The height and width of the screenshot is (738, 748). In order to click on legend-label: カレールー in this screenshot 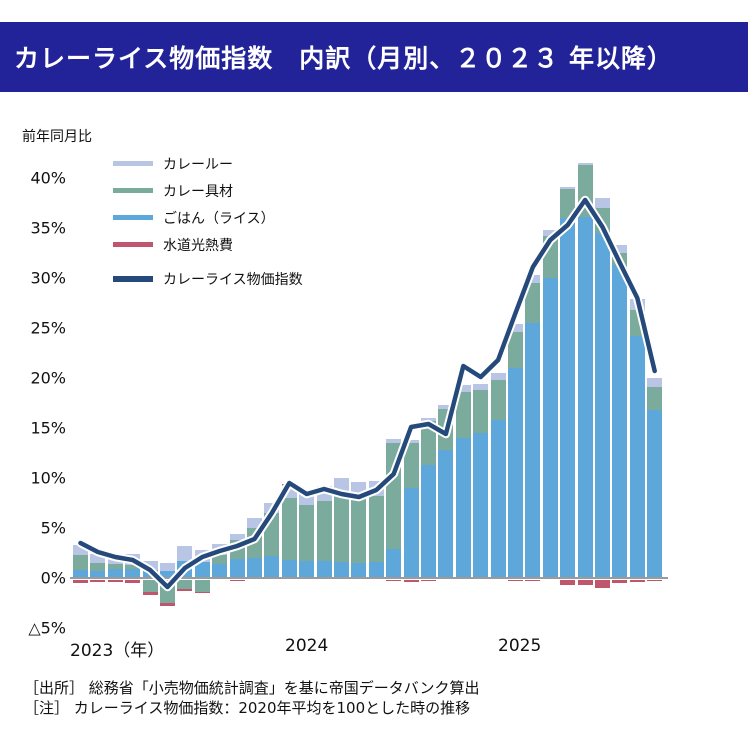, I will do `click(198, 164)`.